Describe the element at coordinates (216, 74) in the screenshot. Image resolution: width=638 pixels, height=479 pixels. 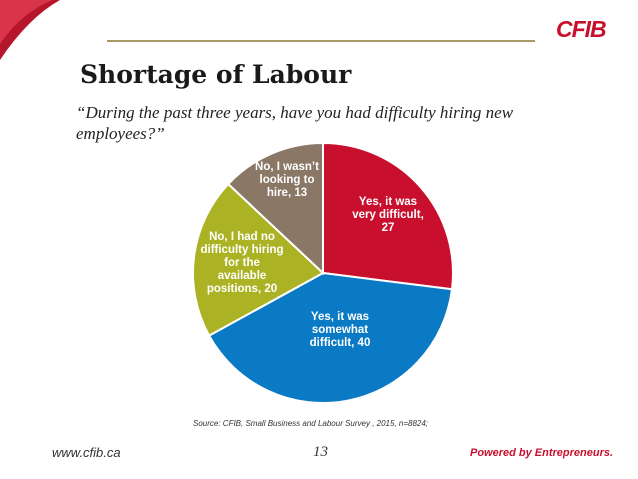
I see `slide-title: Shortage of Labour` at that location.